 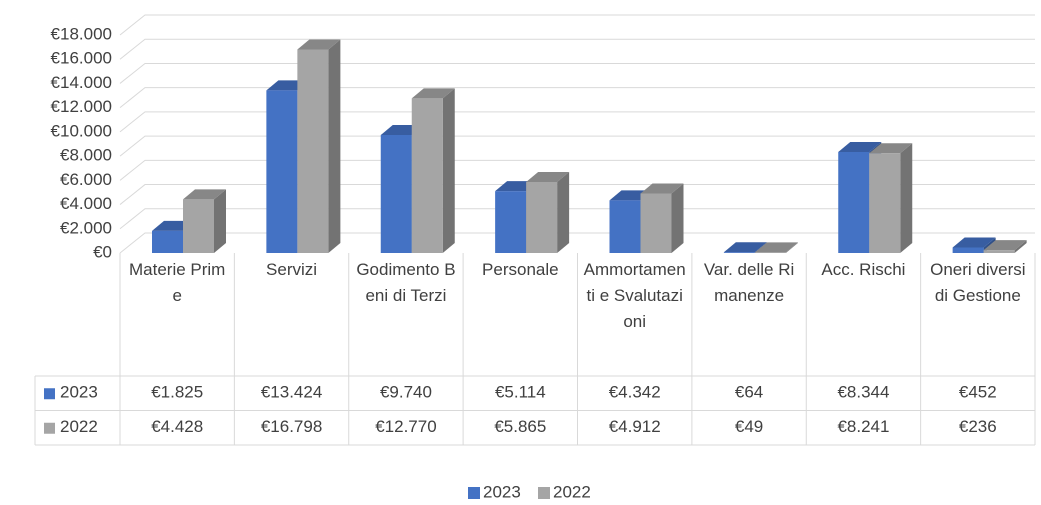 What do you see at coordinates (81, 82) in the screenshot?
I see `y-tick-label: €14.000` at bounding box center [81, 82].